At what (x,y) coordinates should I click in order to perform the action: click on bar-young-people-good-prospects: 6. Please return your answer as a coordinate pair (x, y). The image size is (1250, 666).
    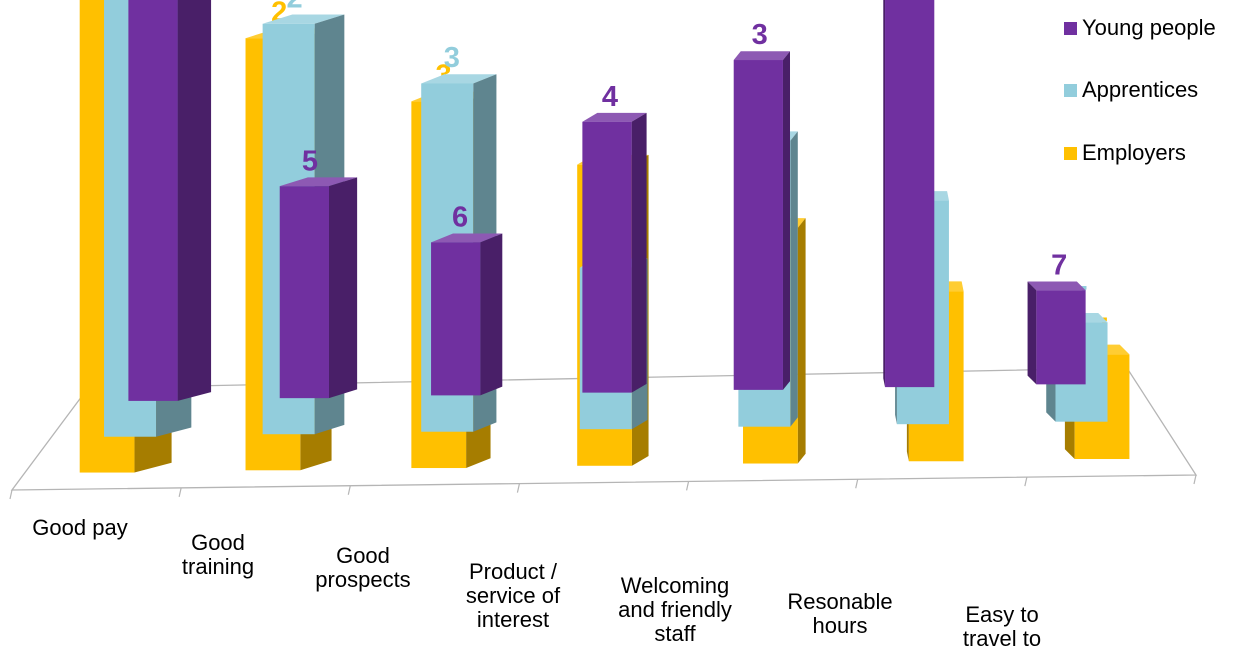
    Looking at the image, I should click on (467, 299).